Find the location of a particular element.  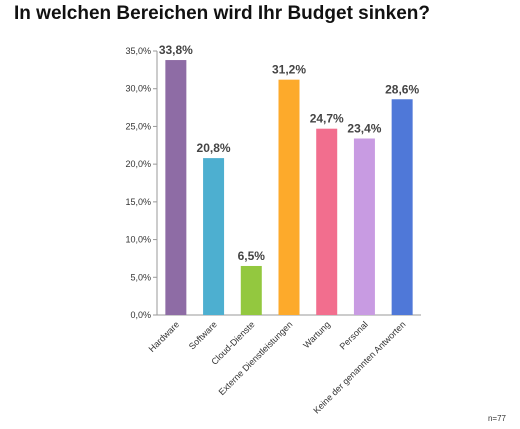

data-label: 6,5% is located at coordinates (252, 256).